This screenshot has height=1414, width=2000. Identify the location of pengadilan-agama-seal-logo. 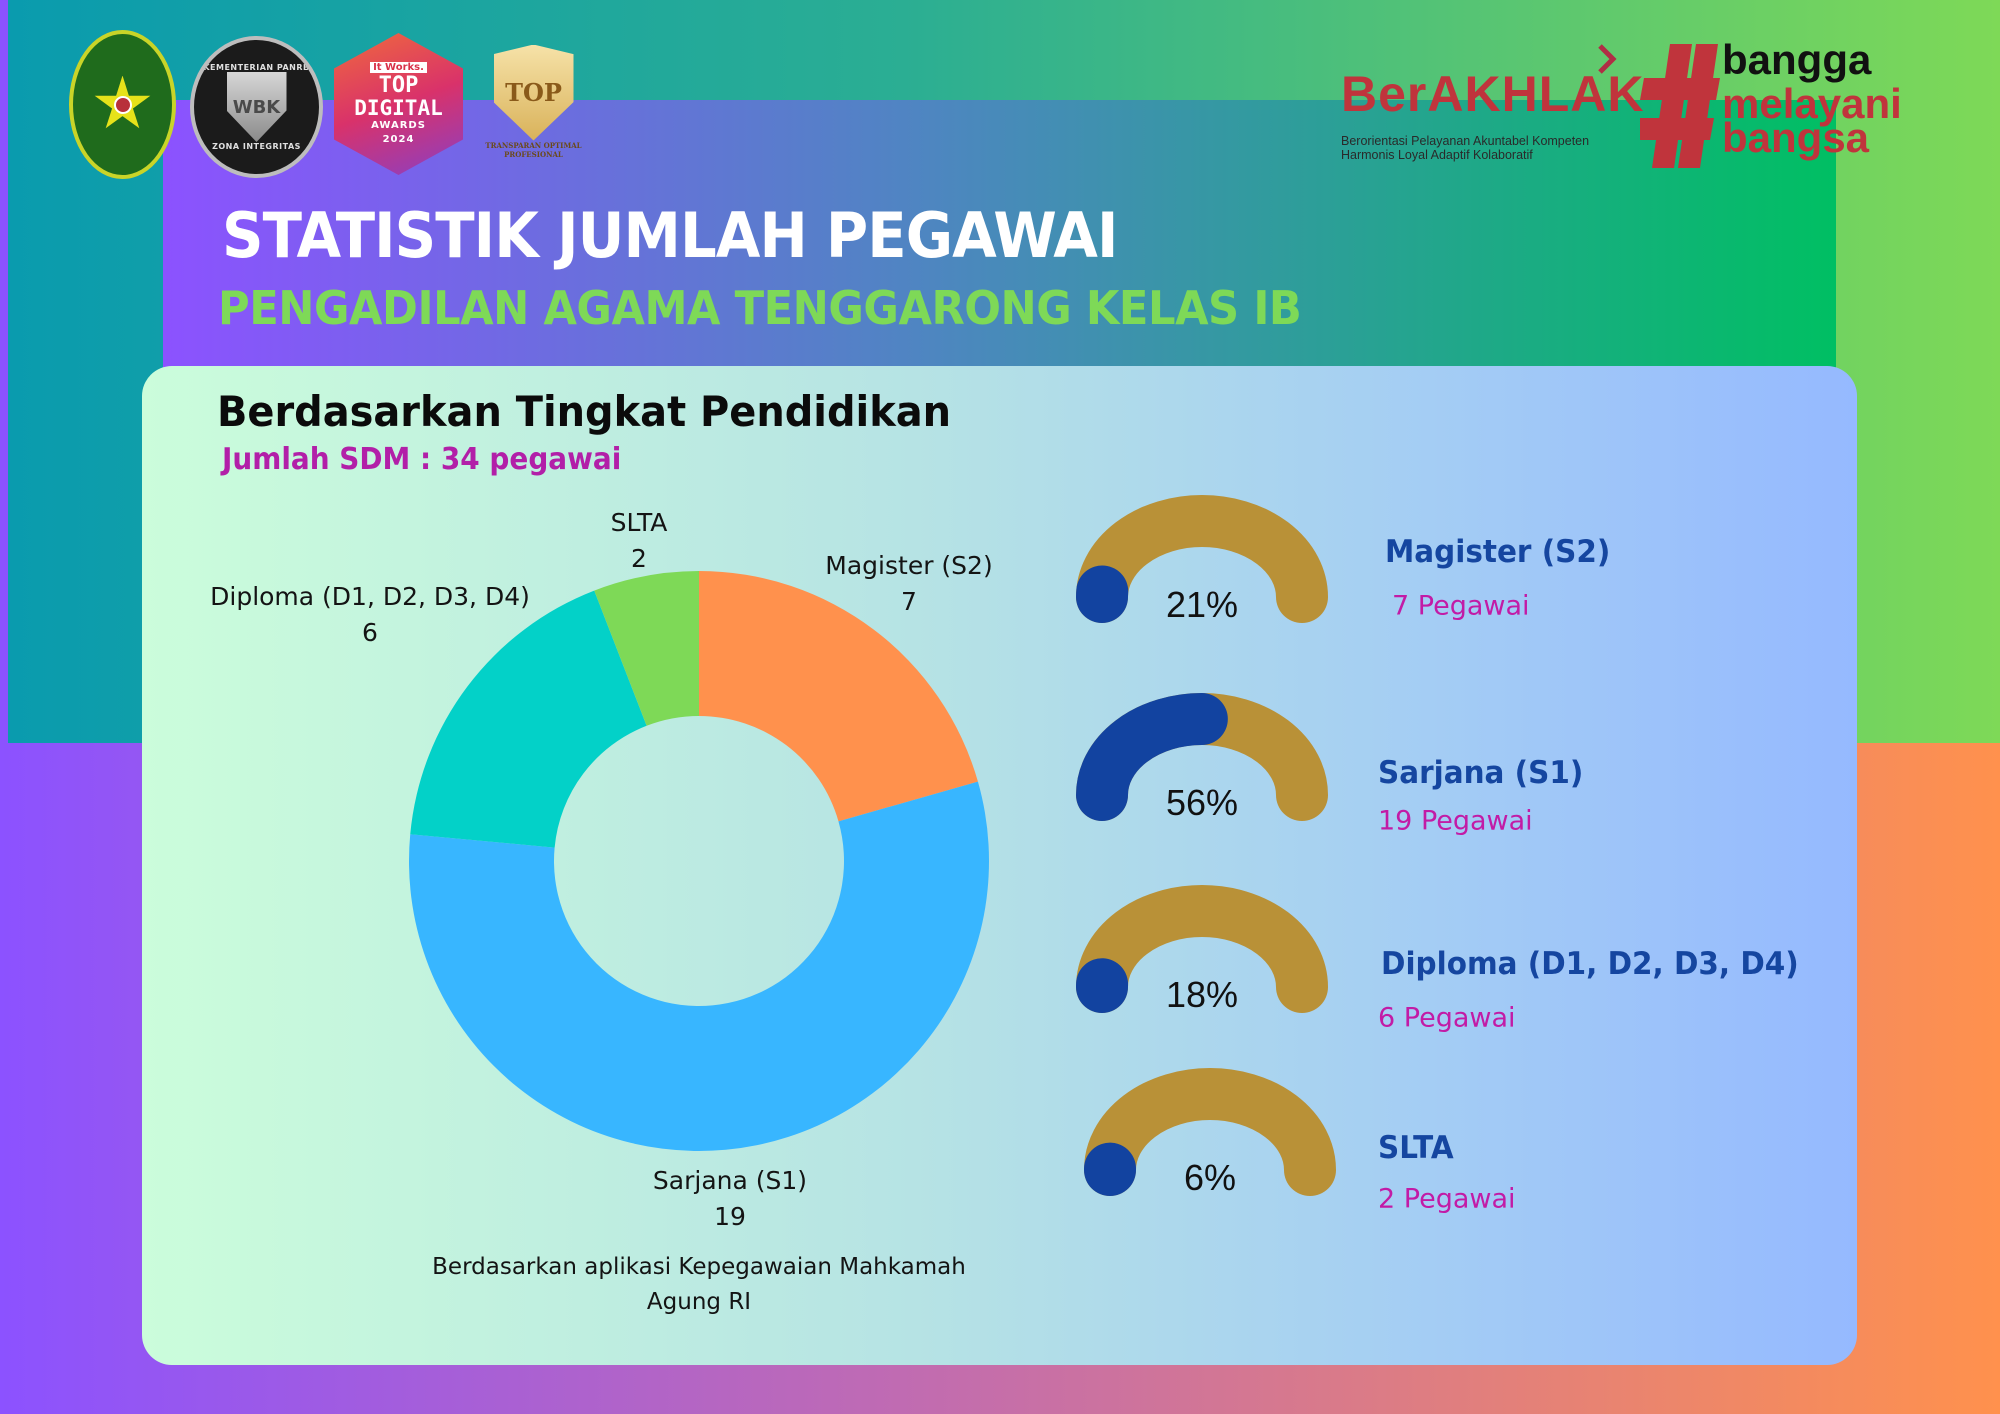
(122, 104).